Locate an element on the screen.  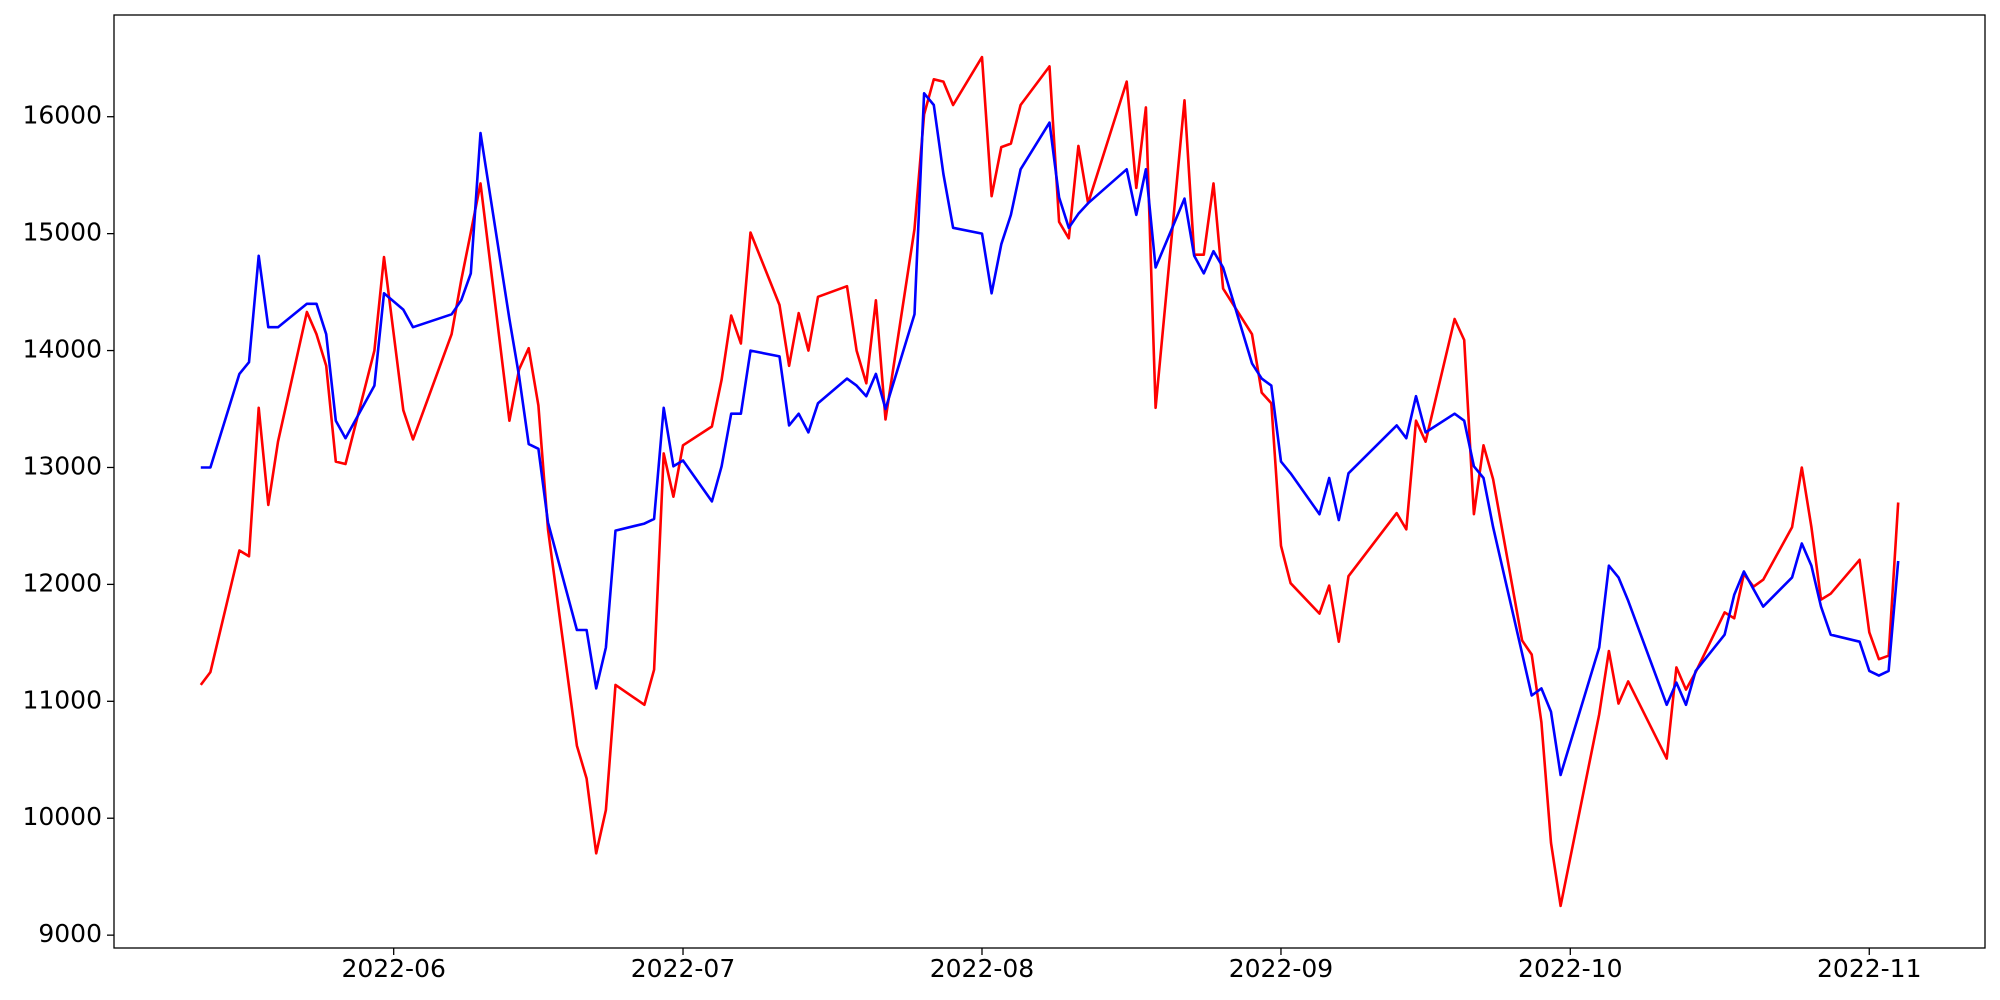
x-tick-label: 2022-10 is located at coordinates (1570, 968).